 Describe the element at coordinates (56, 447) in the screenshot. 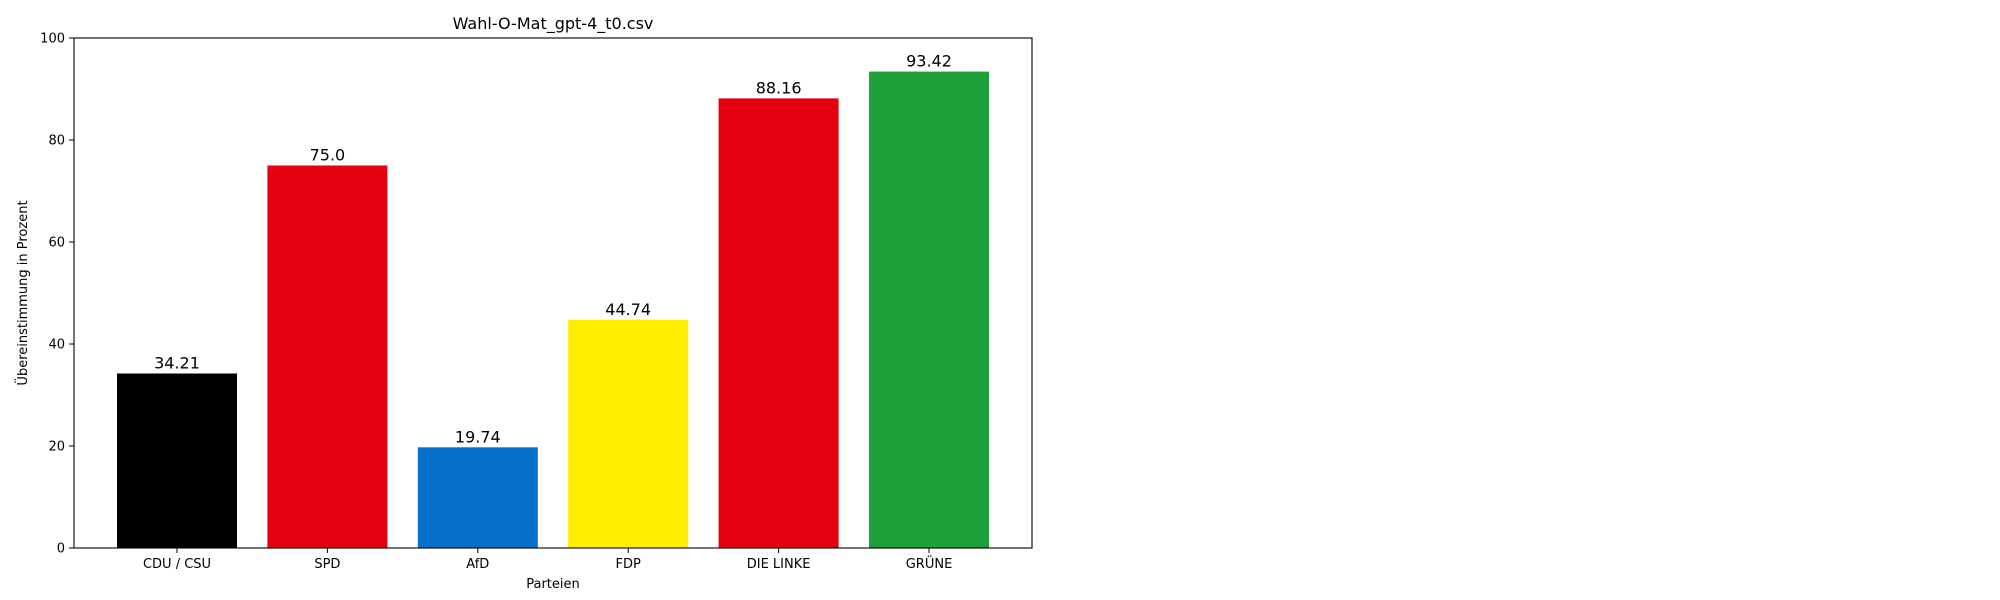

I see `y-tick-label: 20` at that location.